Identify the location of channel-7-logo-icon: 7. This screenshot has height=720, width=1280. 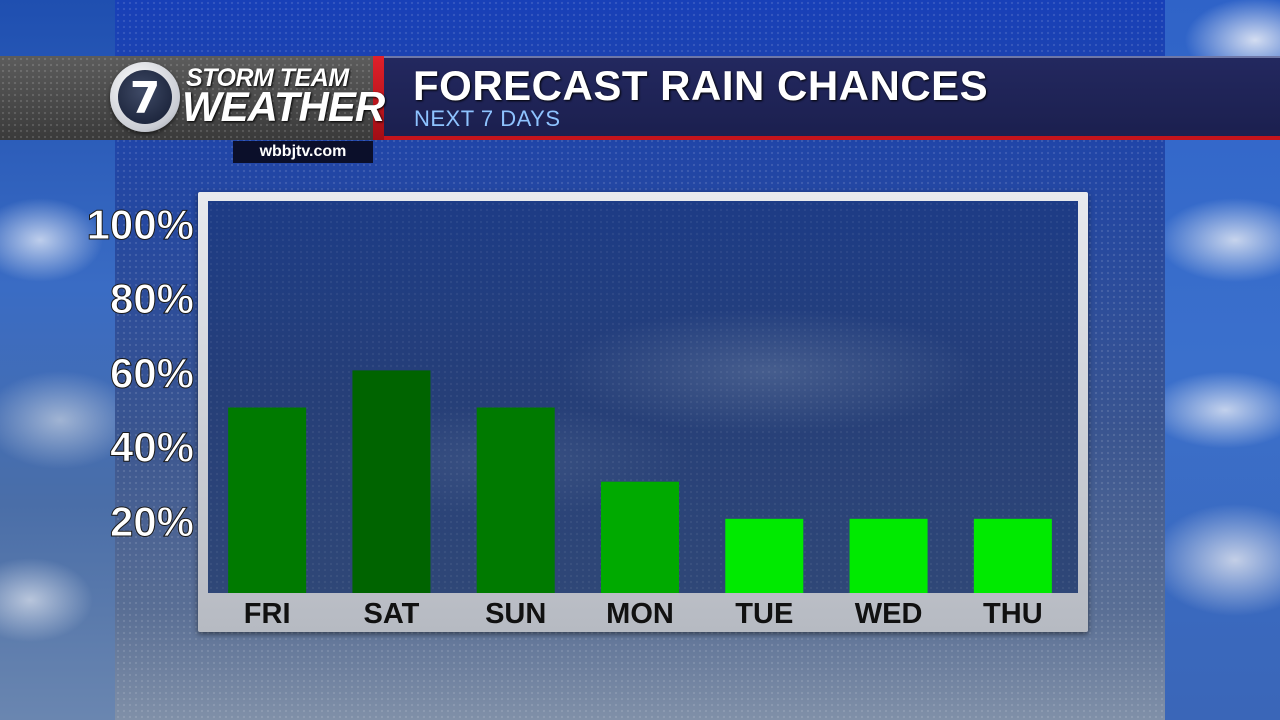
(145, 97).